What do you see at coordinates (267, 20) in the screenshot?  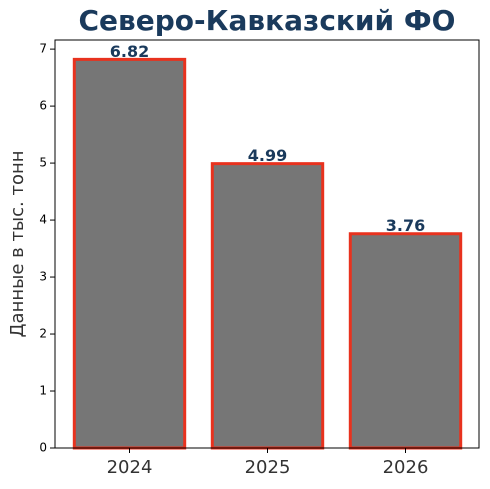 I see `chart-title: Северо-Кавказский ФО` at bounding box center [267, 20].